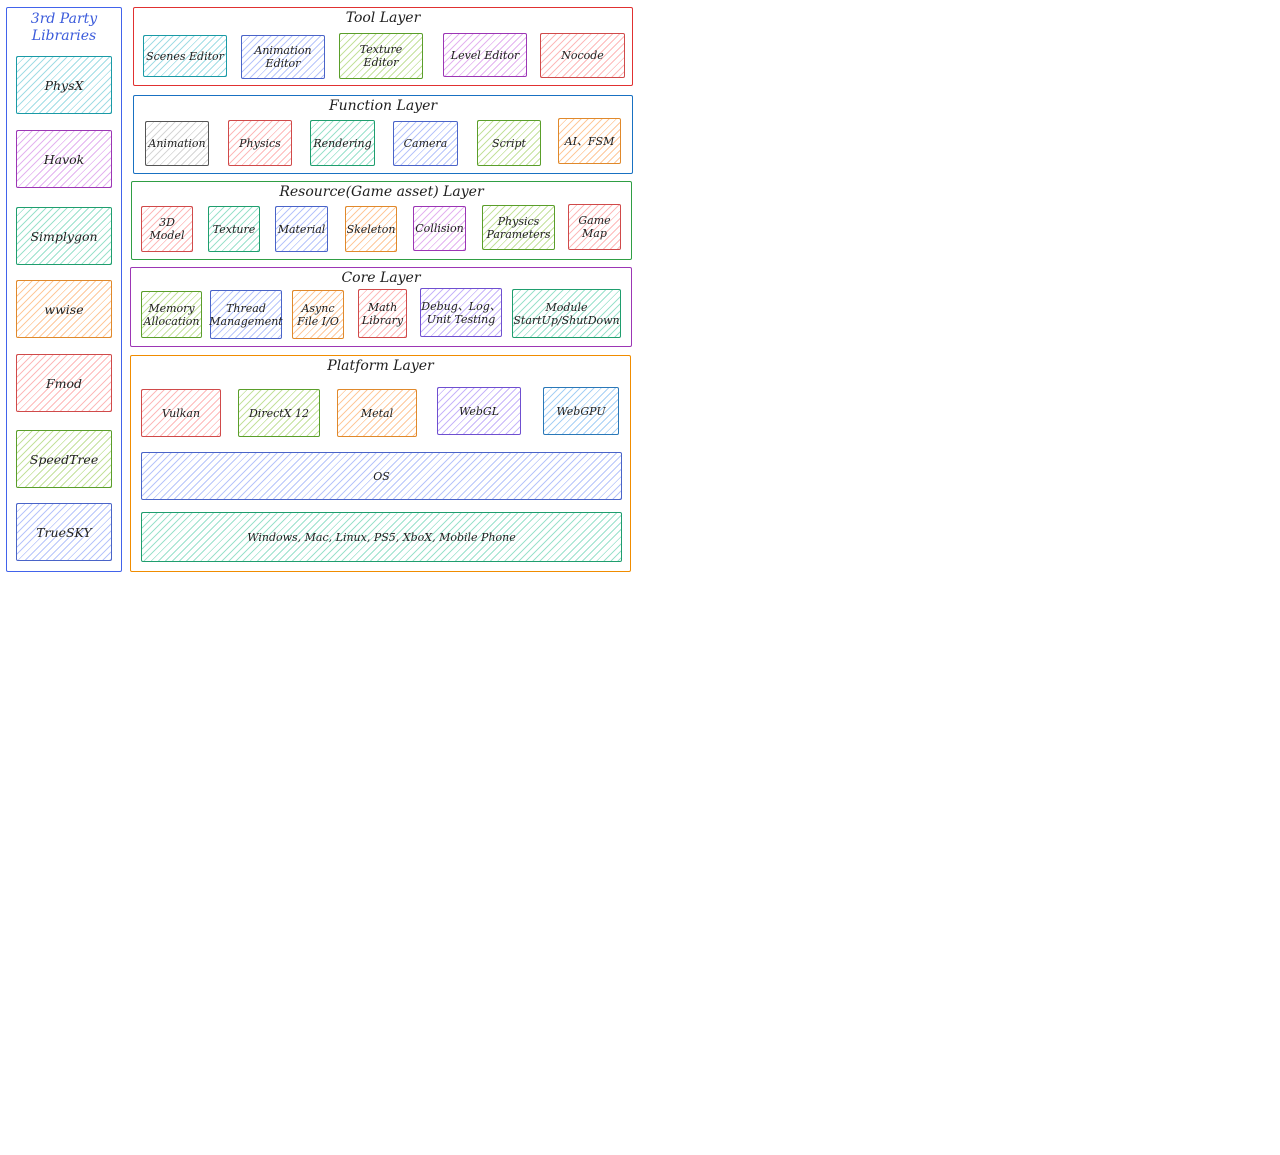 The height and width of the screenshot is (1155, 1280). Describe the element at coordinates (234, 229) in the screenshot. I see `resource-texture: Texture` at that location.